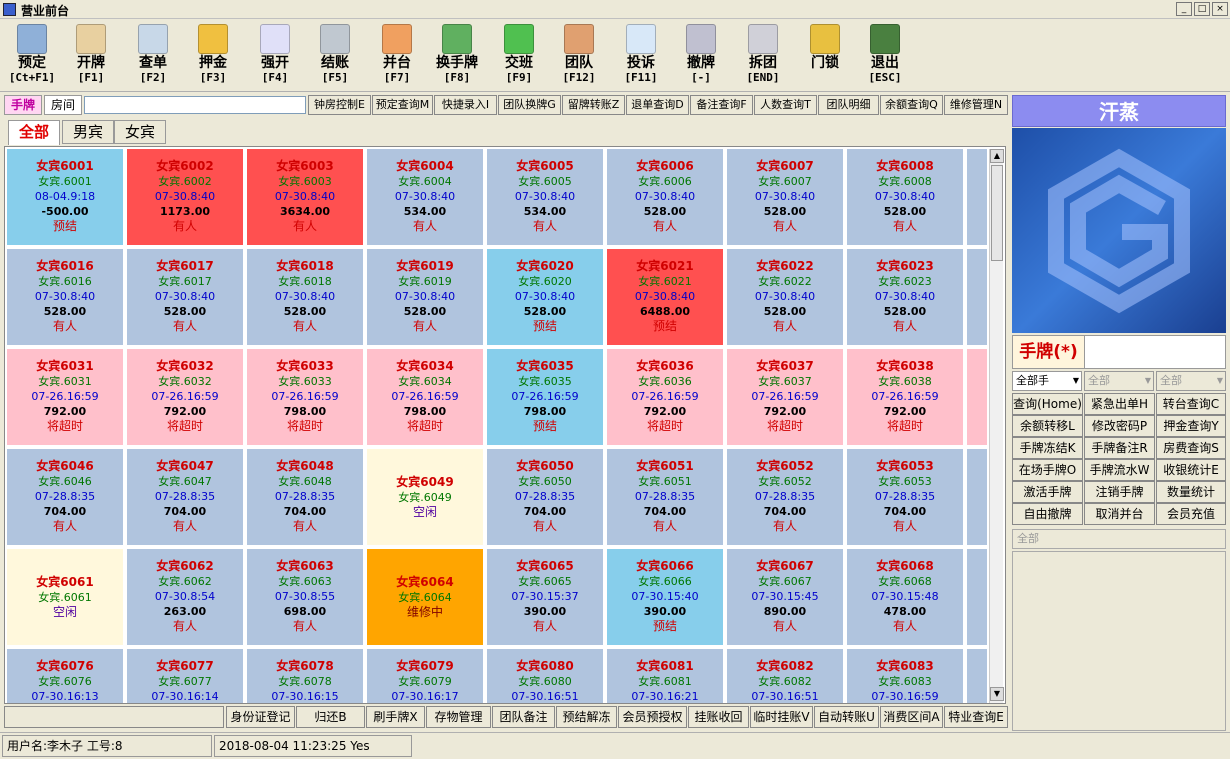 Image resolution: width=1230 pixels, height=759 pixels. What do you see at coordinates (586, 717) in the screenshot?
I see `bottom-button-5: 预结解冻` at bounding box center [586, 717].